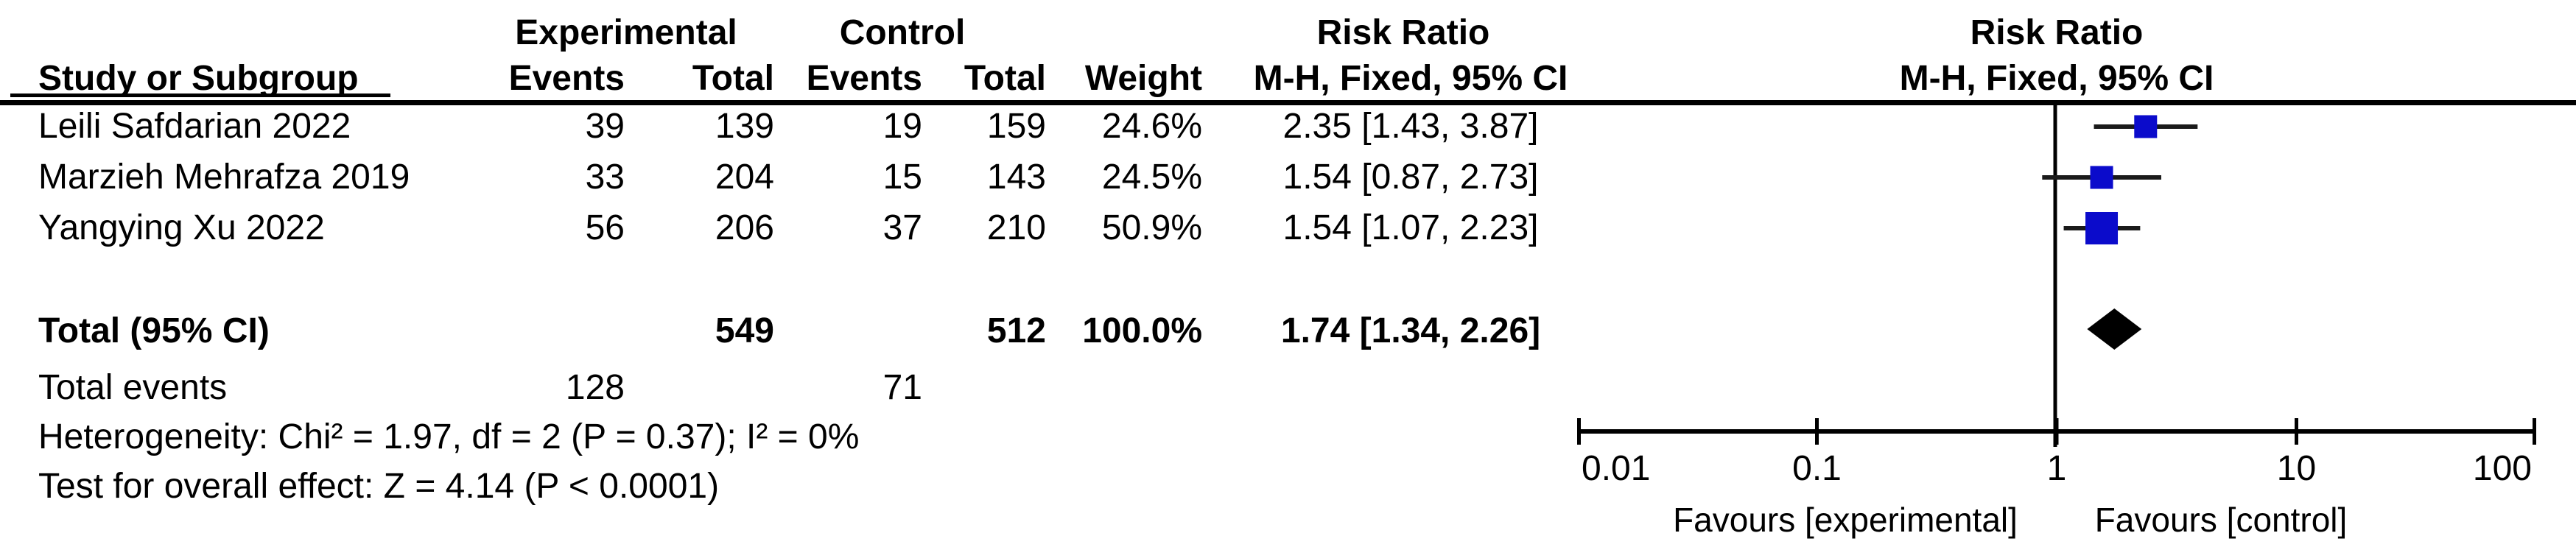 This screenshot has width=2576, height=547. What do you see at coordinates (1016, 127) in the screenshot?
I see `study-ctrl-total: 159` at bounding box center [1016, 127].